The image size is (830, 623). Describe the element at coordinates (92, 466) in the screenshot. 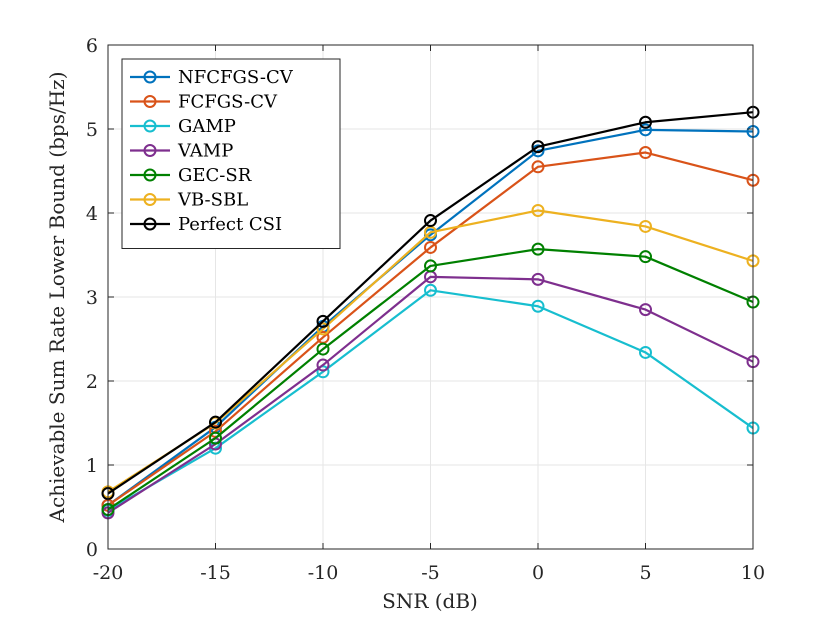

I see `y-tick-label: 1` at that location.